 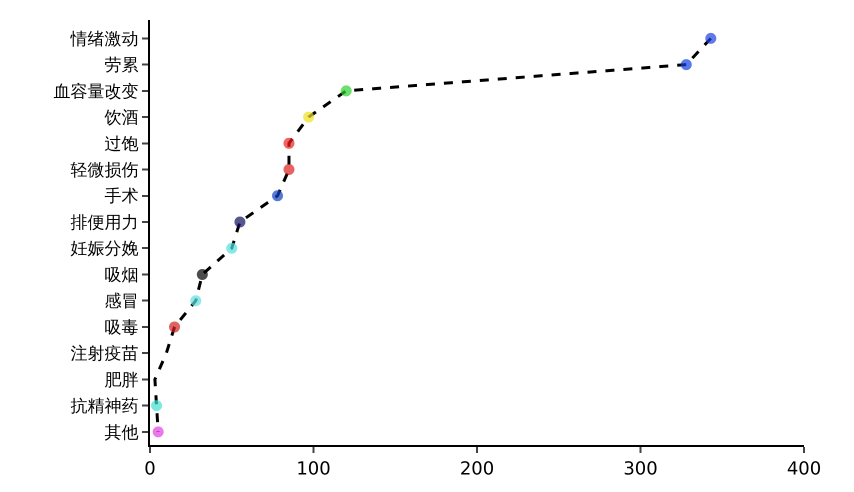 I want to click on x-tick-label: 0, so click(x=150, y=469).